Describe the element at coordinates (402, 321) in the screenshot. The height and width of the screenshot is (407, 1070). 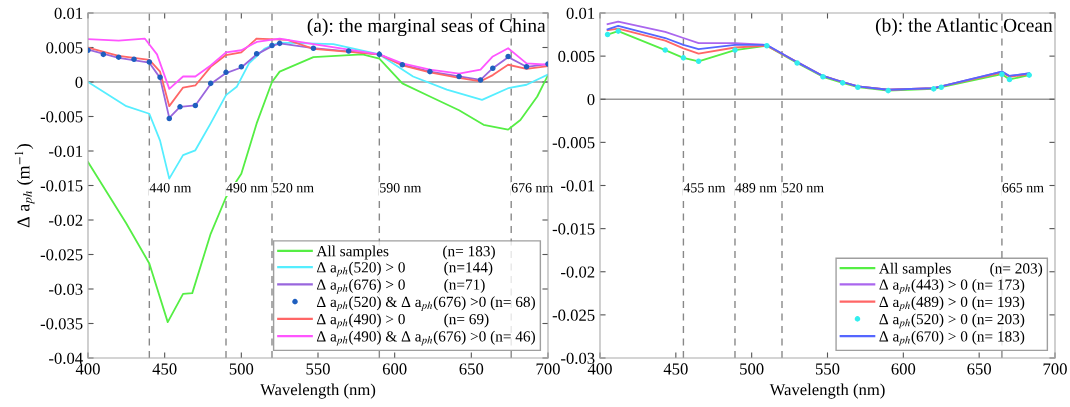
I see `legend-label: Δ a$_{ph}$(490) > 0 (n= 69)` at that location.